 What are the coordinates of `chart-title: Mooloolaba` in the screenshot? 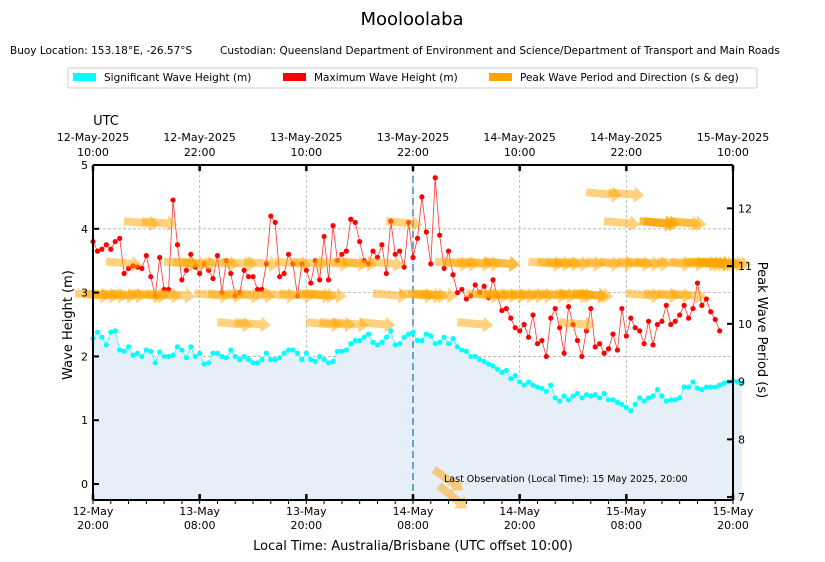 It's located at (411, 19).